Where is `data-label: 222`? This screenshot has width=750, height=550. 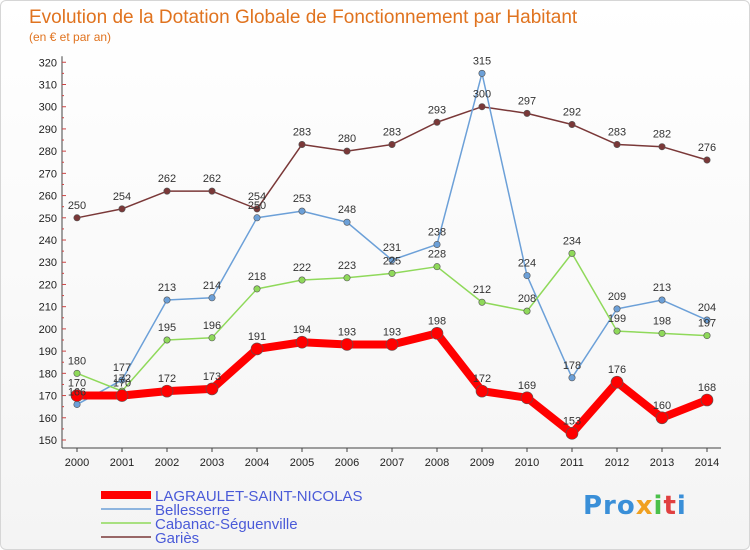
data-label: 222 is located at coordinates (302, 268).